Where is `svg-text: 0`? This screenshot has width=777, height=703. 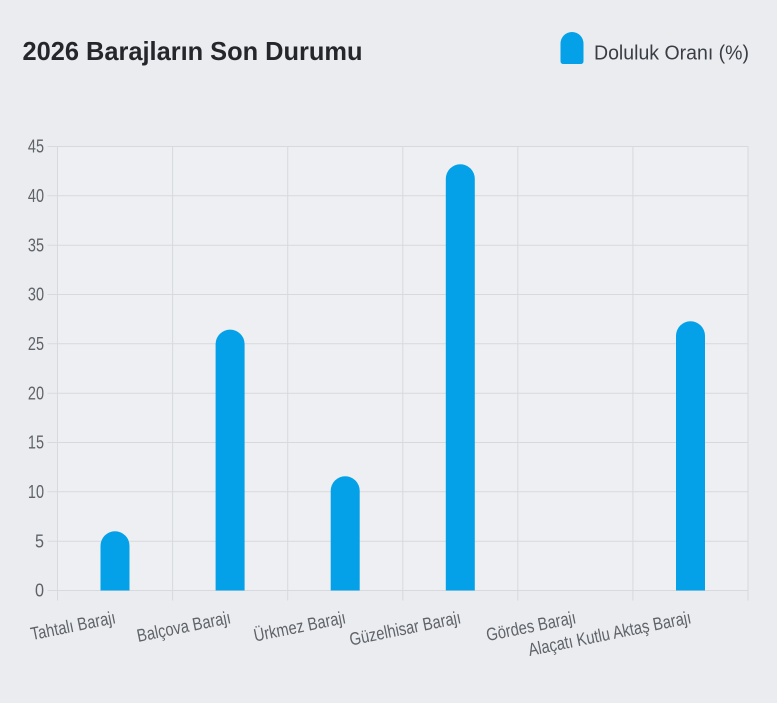 svg-text: 0 is located at coordinates (39, 591).